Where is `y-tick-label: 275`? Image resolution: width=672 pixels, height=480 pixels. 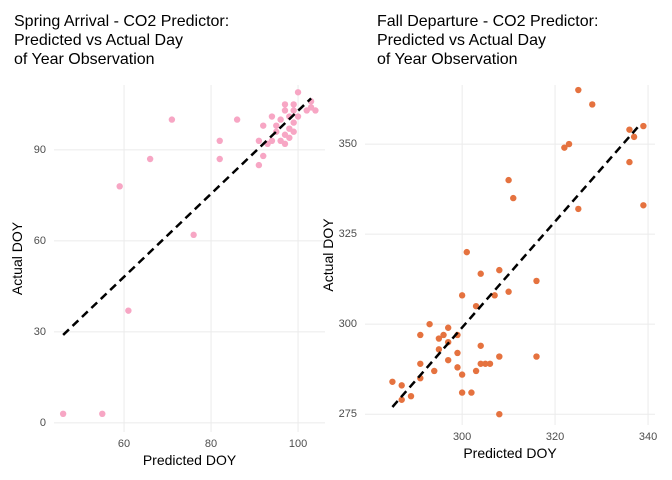 y-tick-label: 275 is located at coordinates (348, 414).